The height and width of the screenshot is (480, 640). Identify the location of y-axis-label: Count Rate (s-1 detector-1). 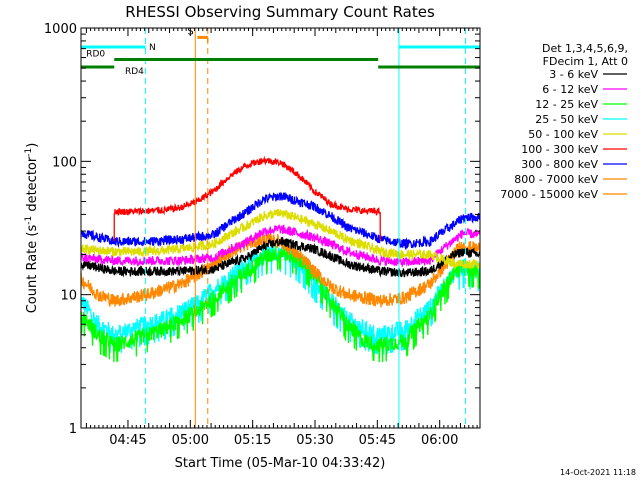
(32, 228).